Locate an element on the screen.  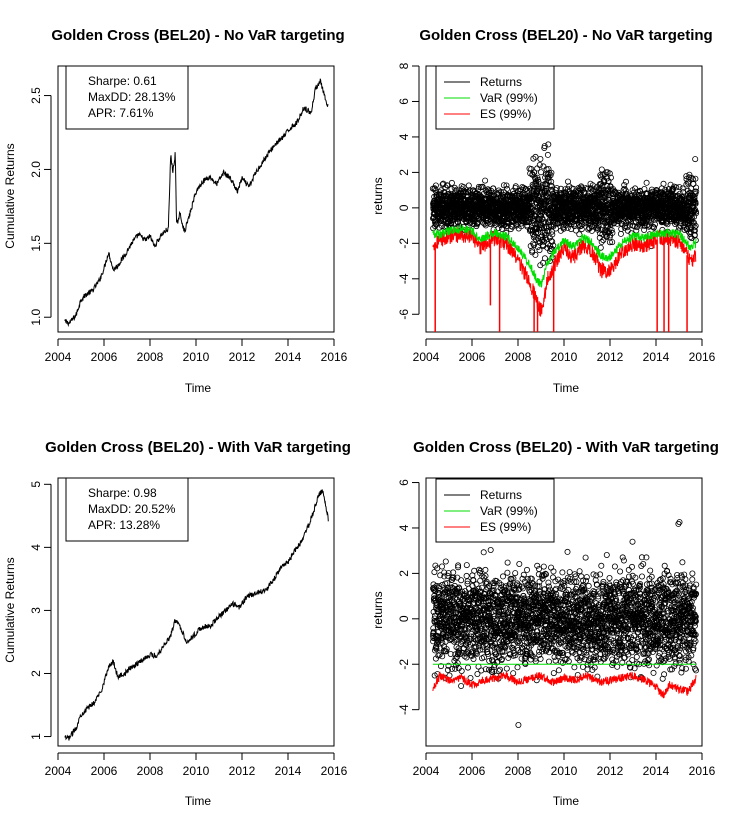
legend-label-var: VaR (99%) is located at coordinates (509, 98).